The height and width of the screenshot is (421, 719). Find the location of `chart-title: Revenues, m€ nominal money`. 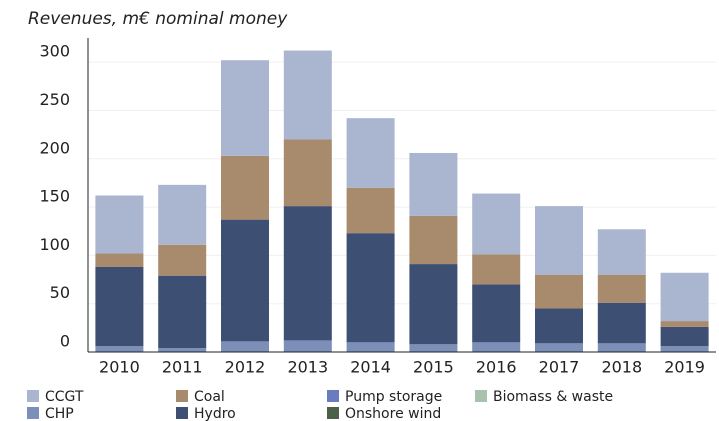

chart-title: Revenues, m€ nominal money is located at coordinates (158, 19).